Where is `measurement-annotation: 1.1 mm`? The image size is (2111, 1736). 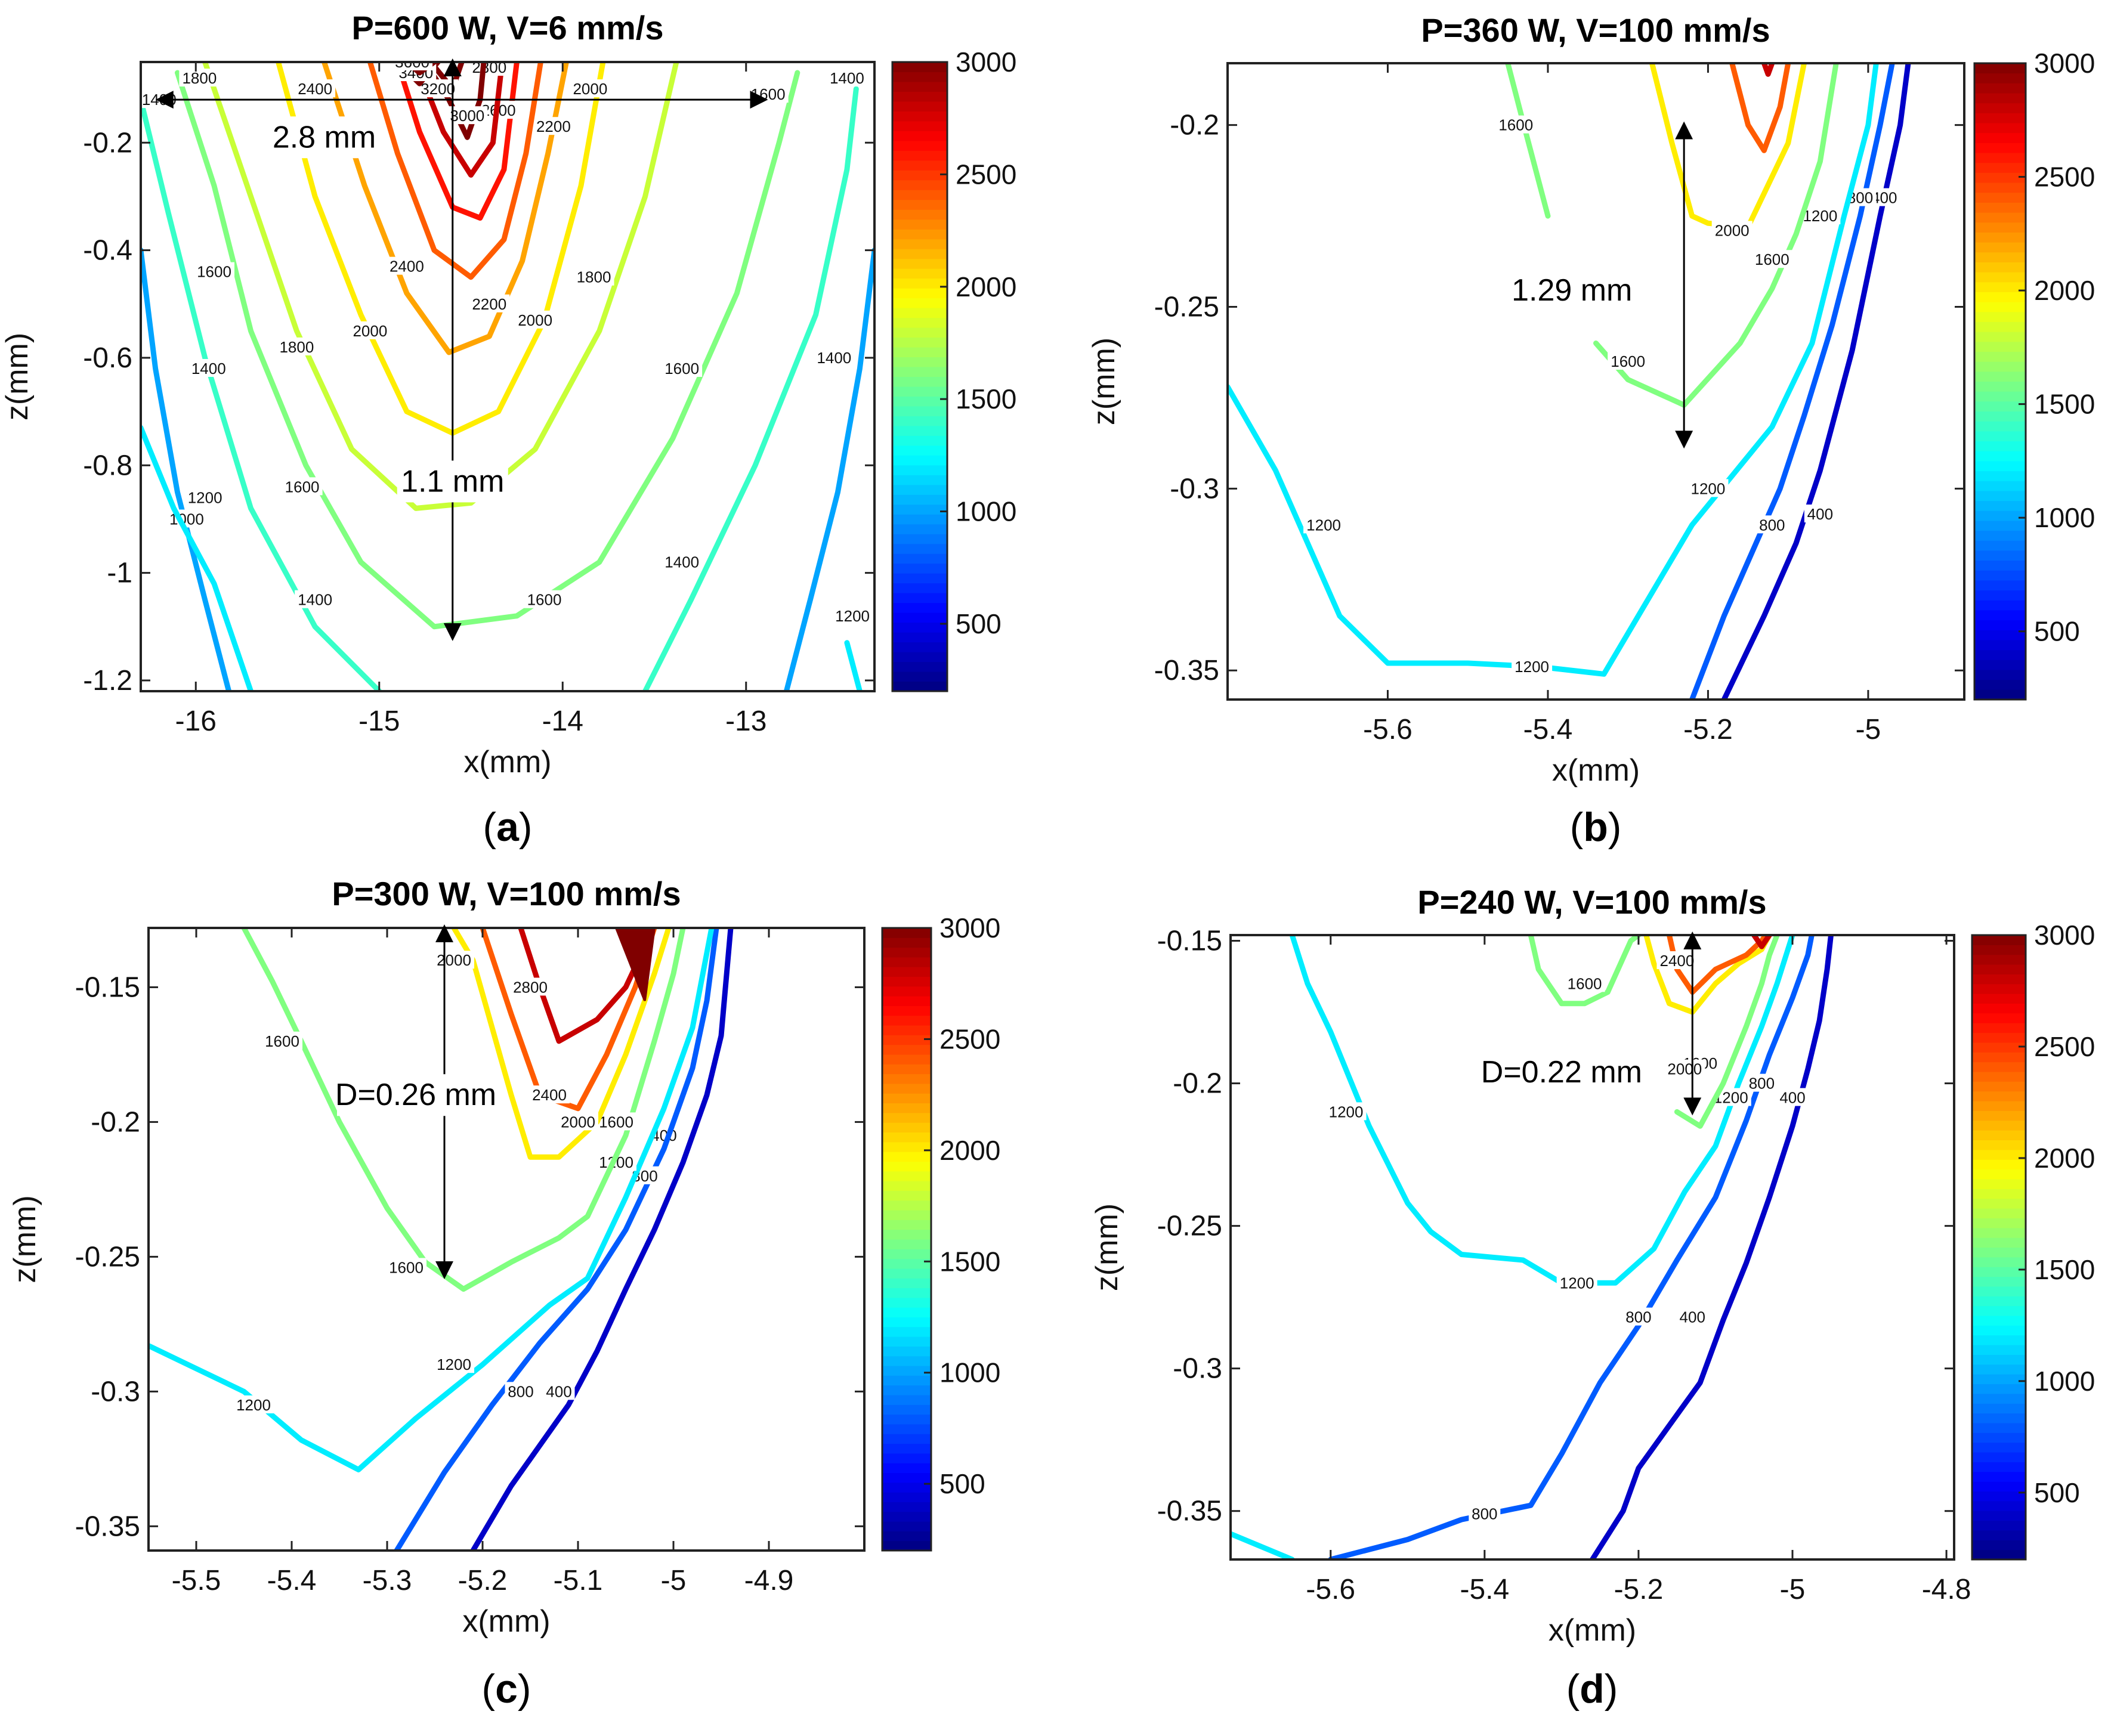 measurement-annotation: 1.1 mm is located at coordinates (452, 350).